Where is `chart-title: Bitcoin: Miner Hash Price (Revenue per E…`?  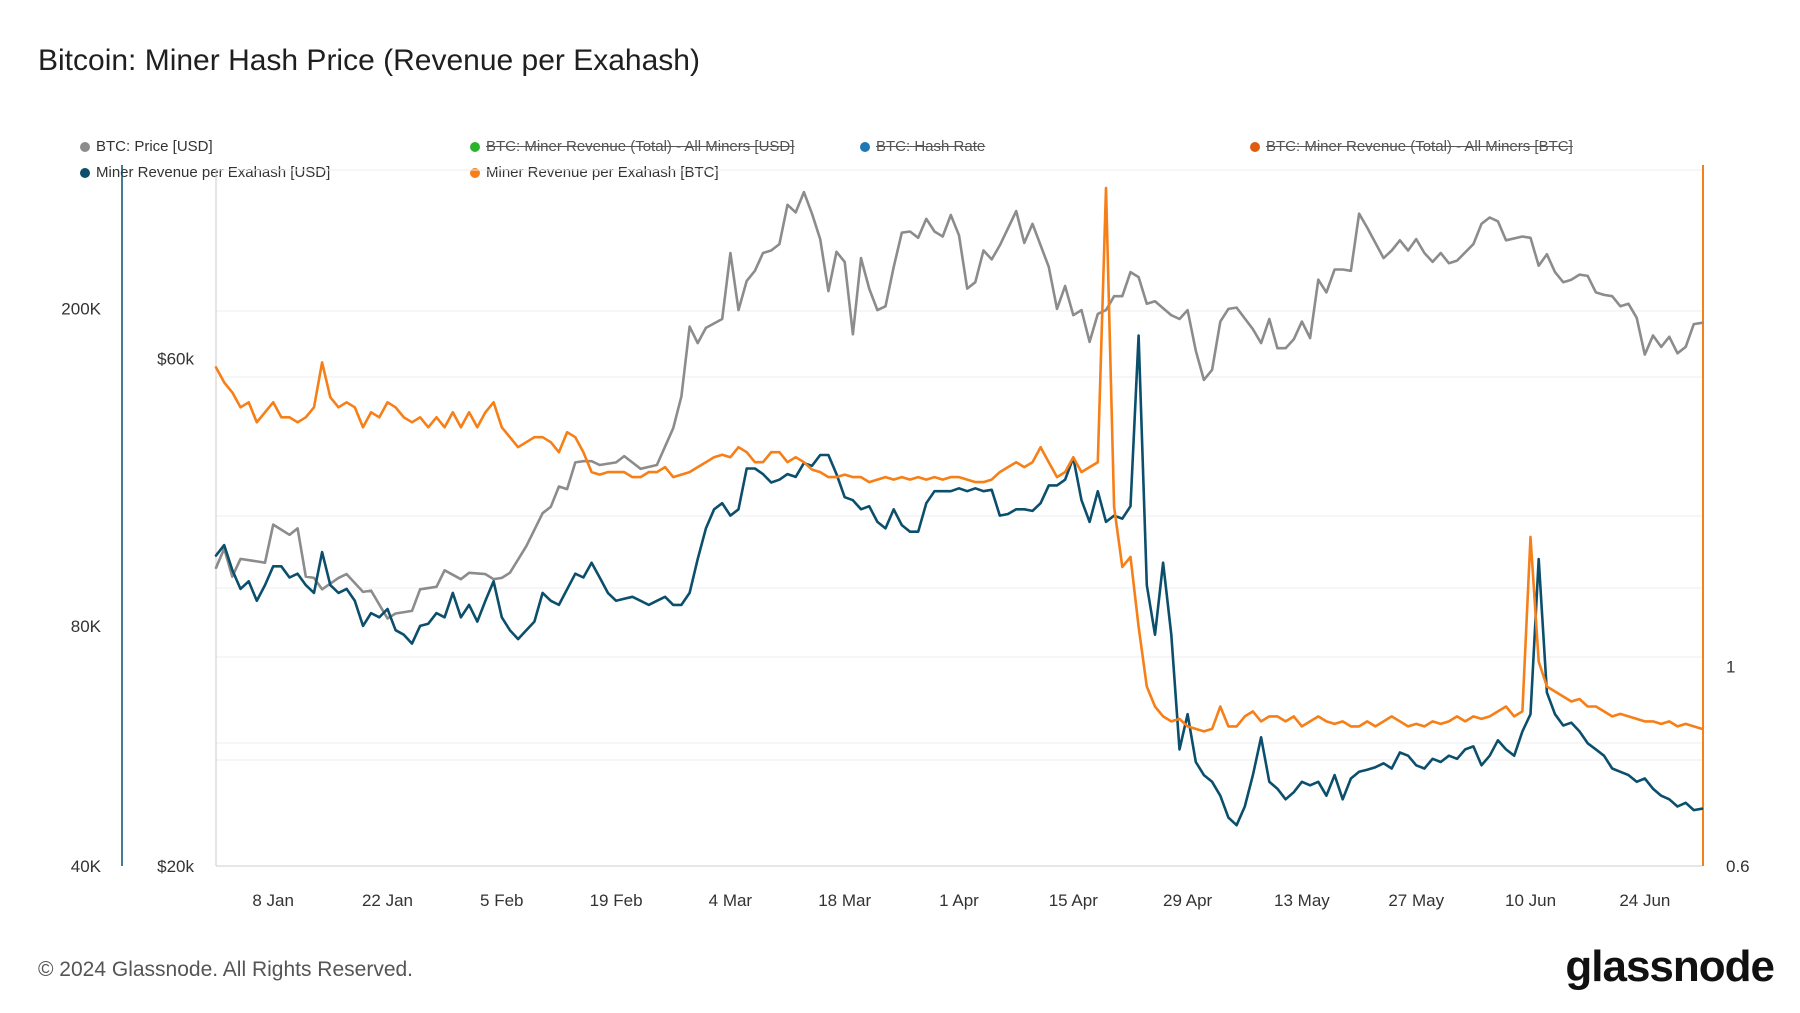 chart-title: Bitcoin: Miner Hash Price (Revenue per E… is located at coordinates (369, 60).